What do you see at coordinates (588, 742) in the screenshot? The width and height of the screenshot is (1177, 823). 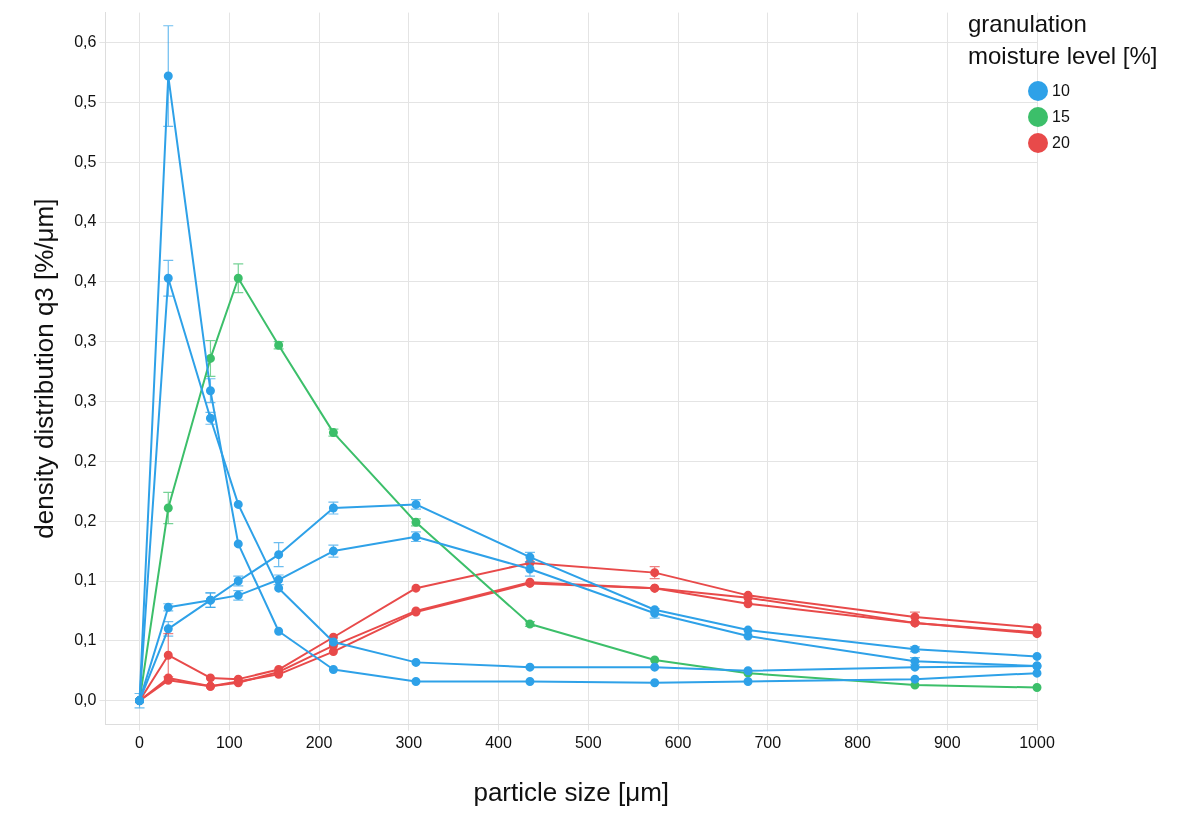 I see `x-tick-label: 500` at bounding box center [588, 742].